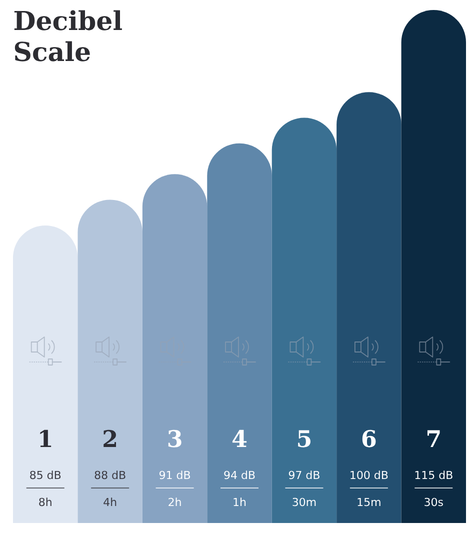  I want to click on annotation: 100 dB, so click(369, 475).